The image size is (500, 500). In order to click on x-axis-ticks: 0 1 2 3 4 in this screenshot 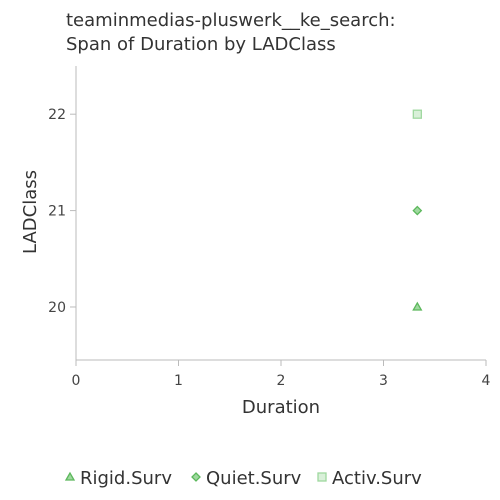, I will do `click(281, 374)`.